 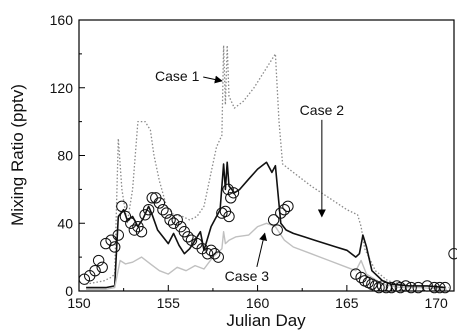 I want to click on y-tick-label: 160, so click(x=62, y=20).